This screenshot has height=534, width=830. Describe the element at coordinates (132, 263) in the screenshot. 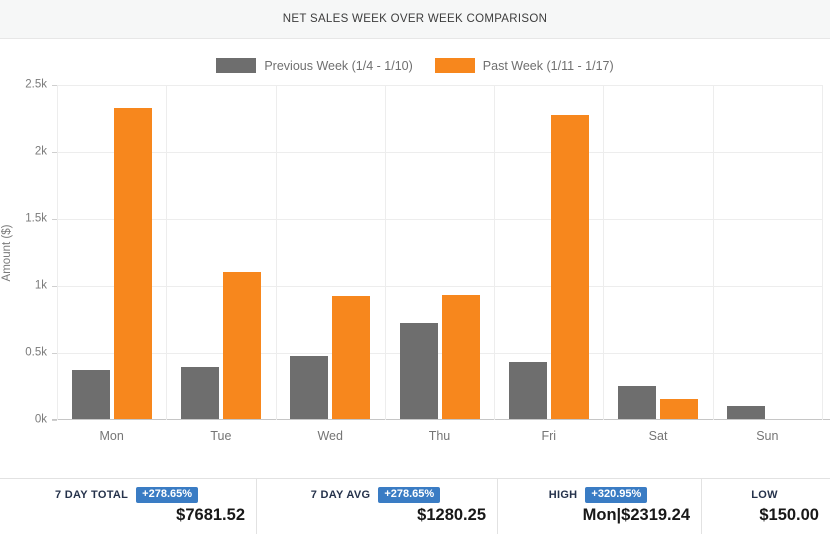

I see `bar-past-mon` at that location.